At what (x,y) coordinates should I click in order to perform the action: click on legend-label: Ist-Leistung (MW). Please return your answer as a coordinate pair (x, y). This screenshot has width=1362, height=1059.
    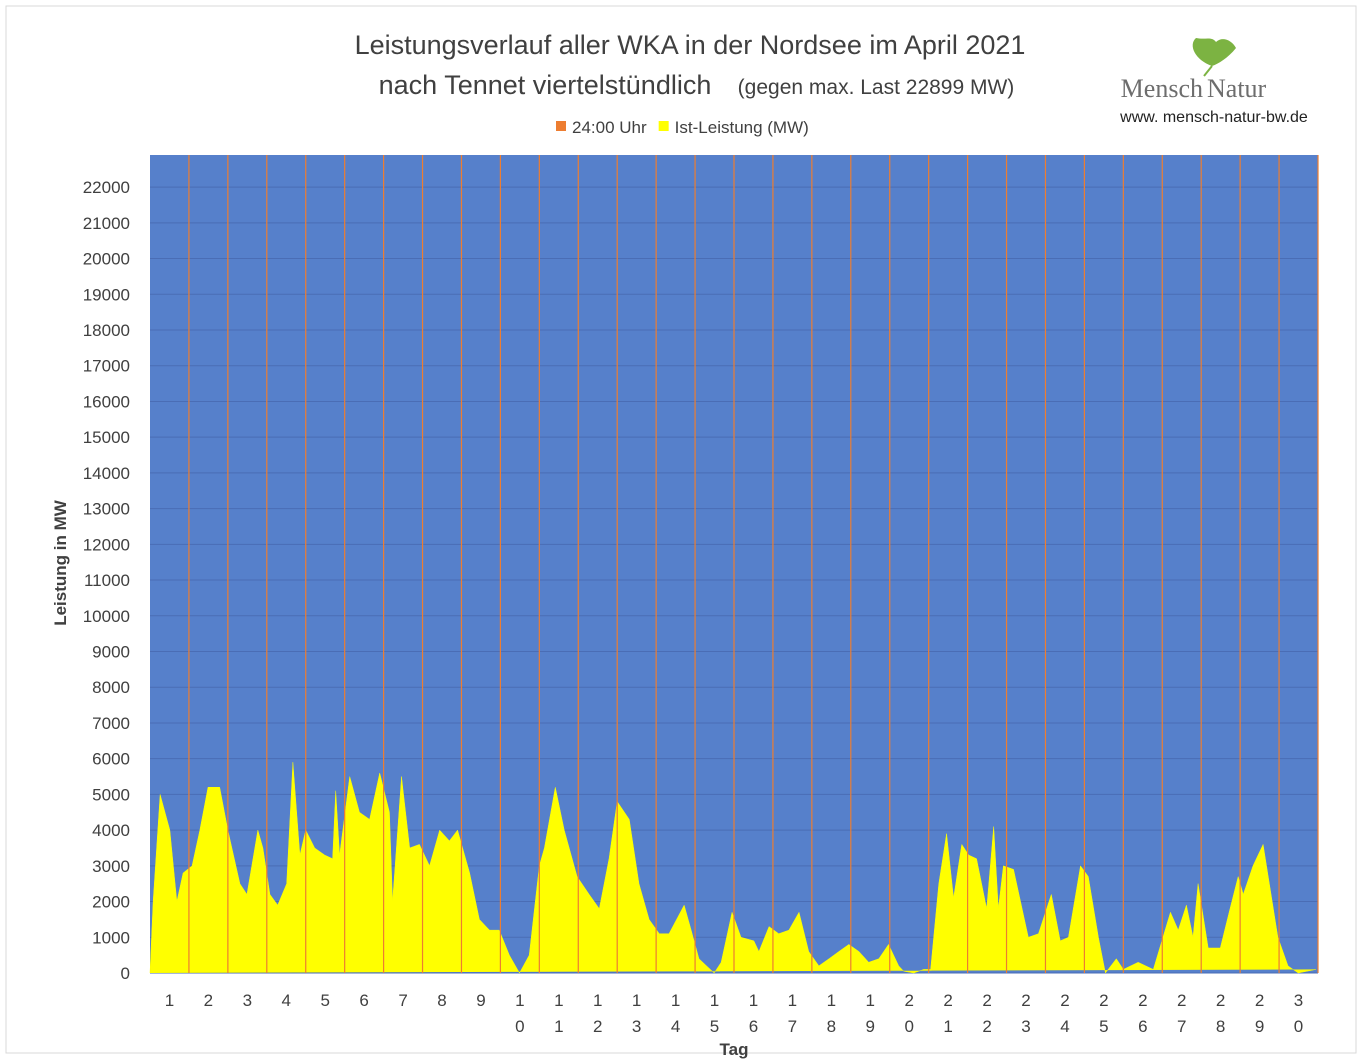
    Looking at the image, I should click on (742, 127).